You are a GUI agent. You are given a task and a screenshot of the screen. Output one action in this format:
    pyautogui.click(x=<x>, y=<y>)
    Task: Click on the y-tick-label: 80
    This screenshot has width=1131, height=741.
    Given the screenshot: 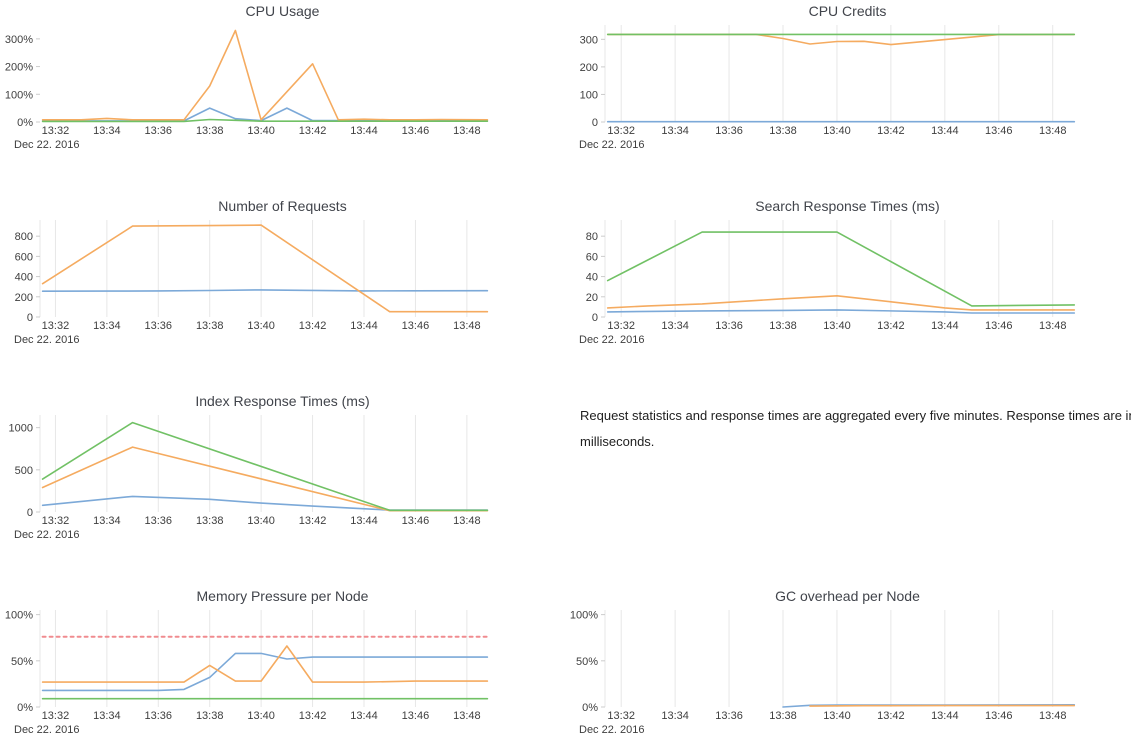 What is the action you would take?
    pyautogui.click(x=592, y=237)
    